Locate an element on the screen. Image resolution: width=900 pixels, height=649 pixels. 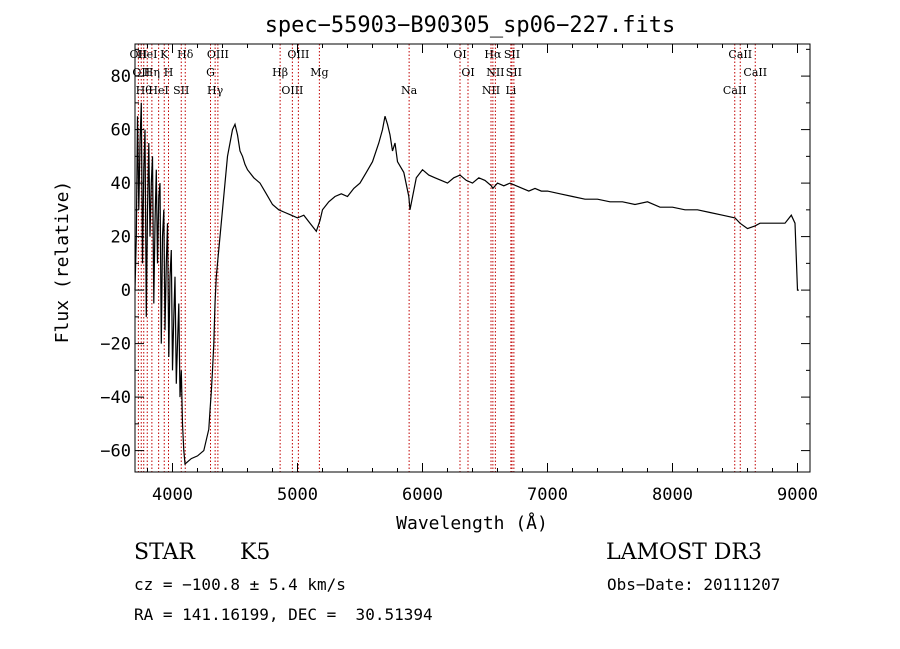
line-label: Li is located at coordinates (510, 90).